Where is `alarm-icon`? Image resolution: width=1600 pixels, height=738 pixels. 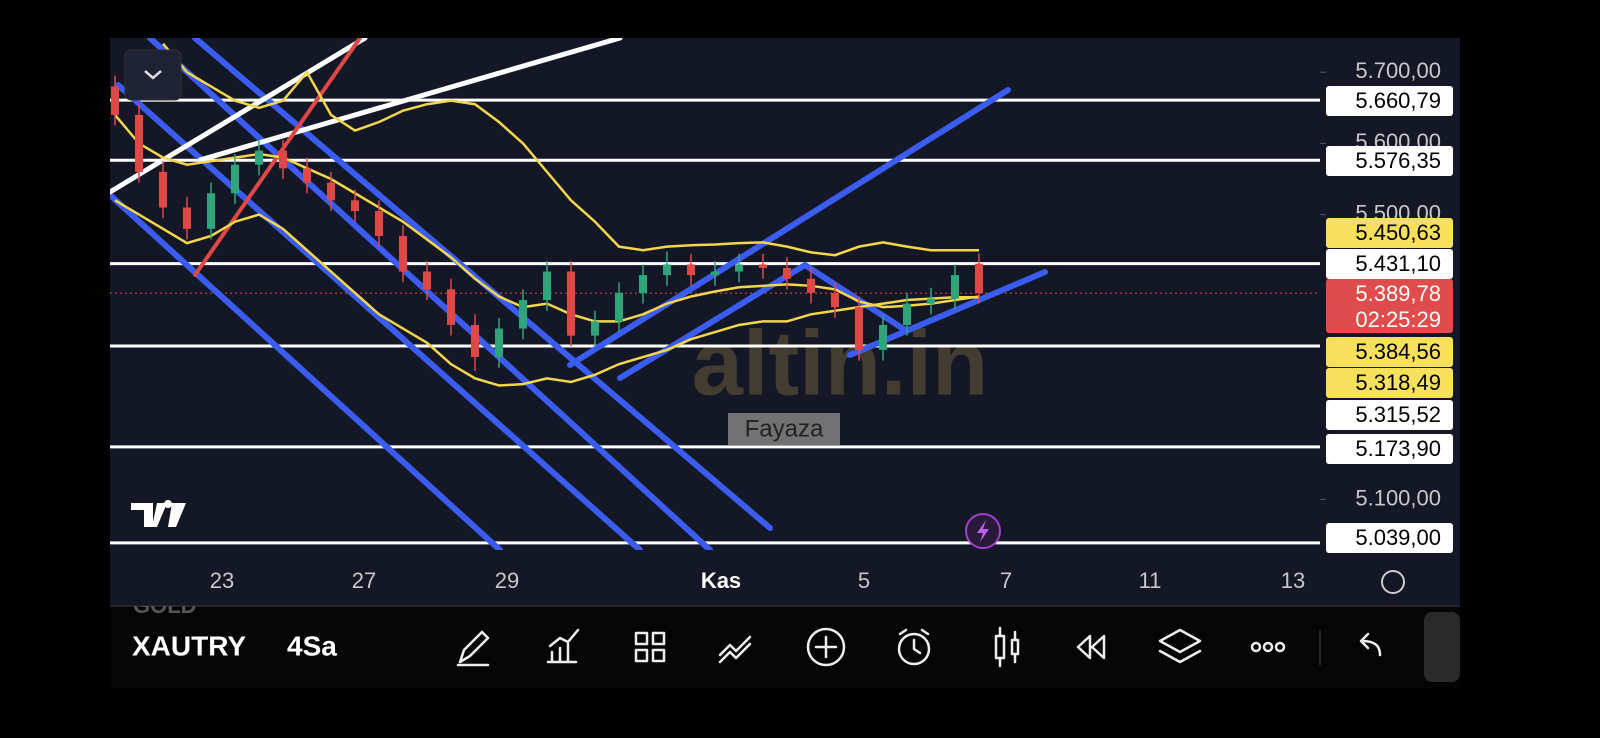
alarm-icon is located at coordinates (914, 641).